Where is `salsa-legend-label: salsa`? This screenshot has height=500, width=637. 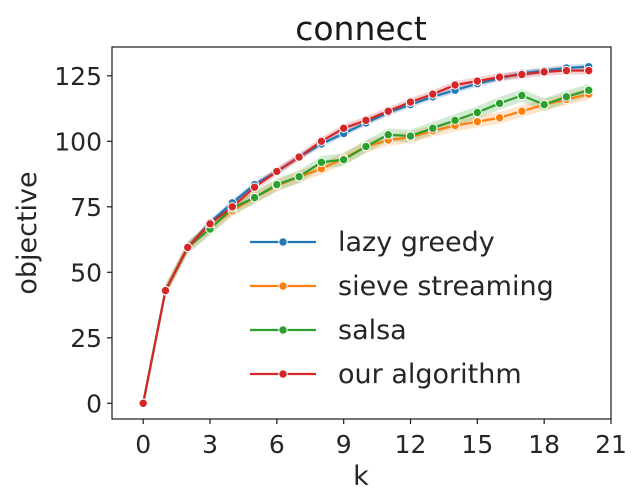
salsa-legend-label: salsa is located at coordinates (372, 330).